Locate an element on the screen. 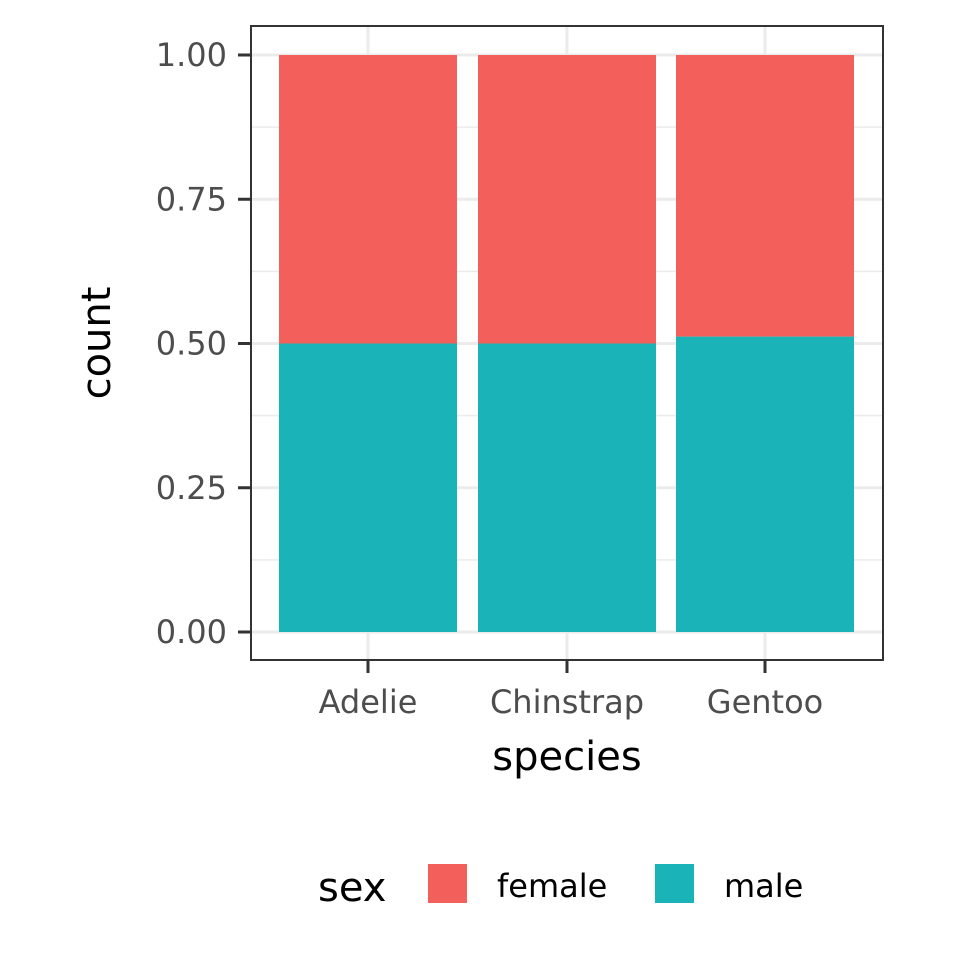  legend: sex female male is located at coordinates (560, 887).